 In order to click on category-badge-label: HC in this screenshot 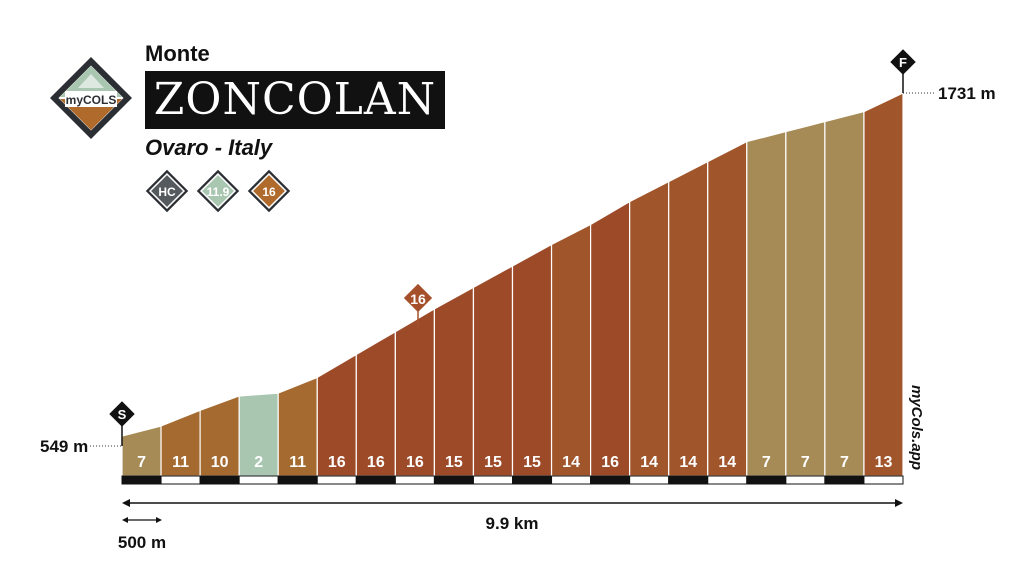, I will do `click(167, 192)`.